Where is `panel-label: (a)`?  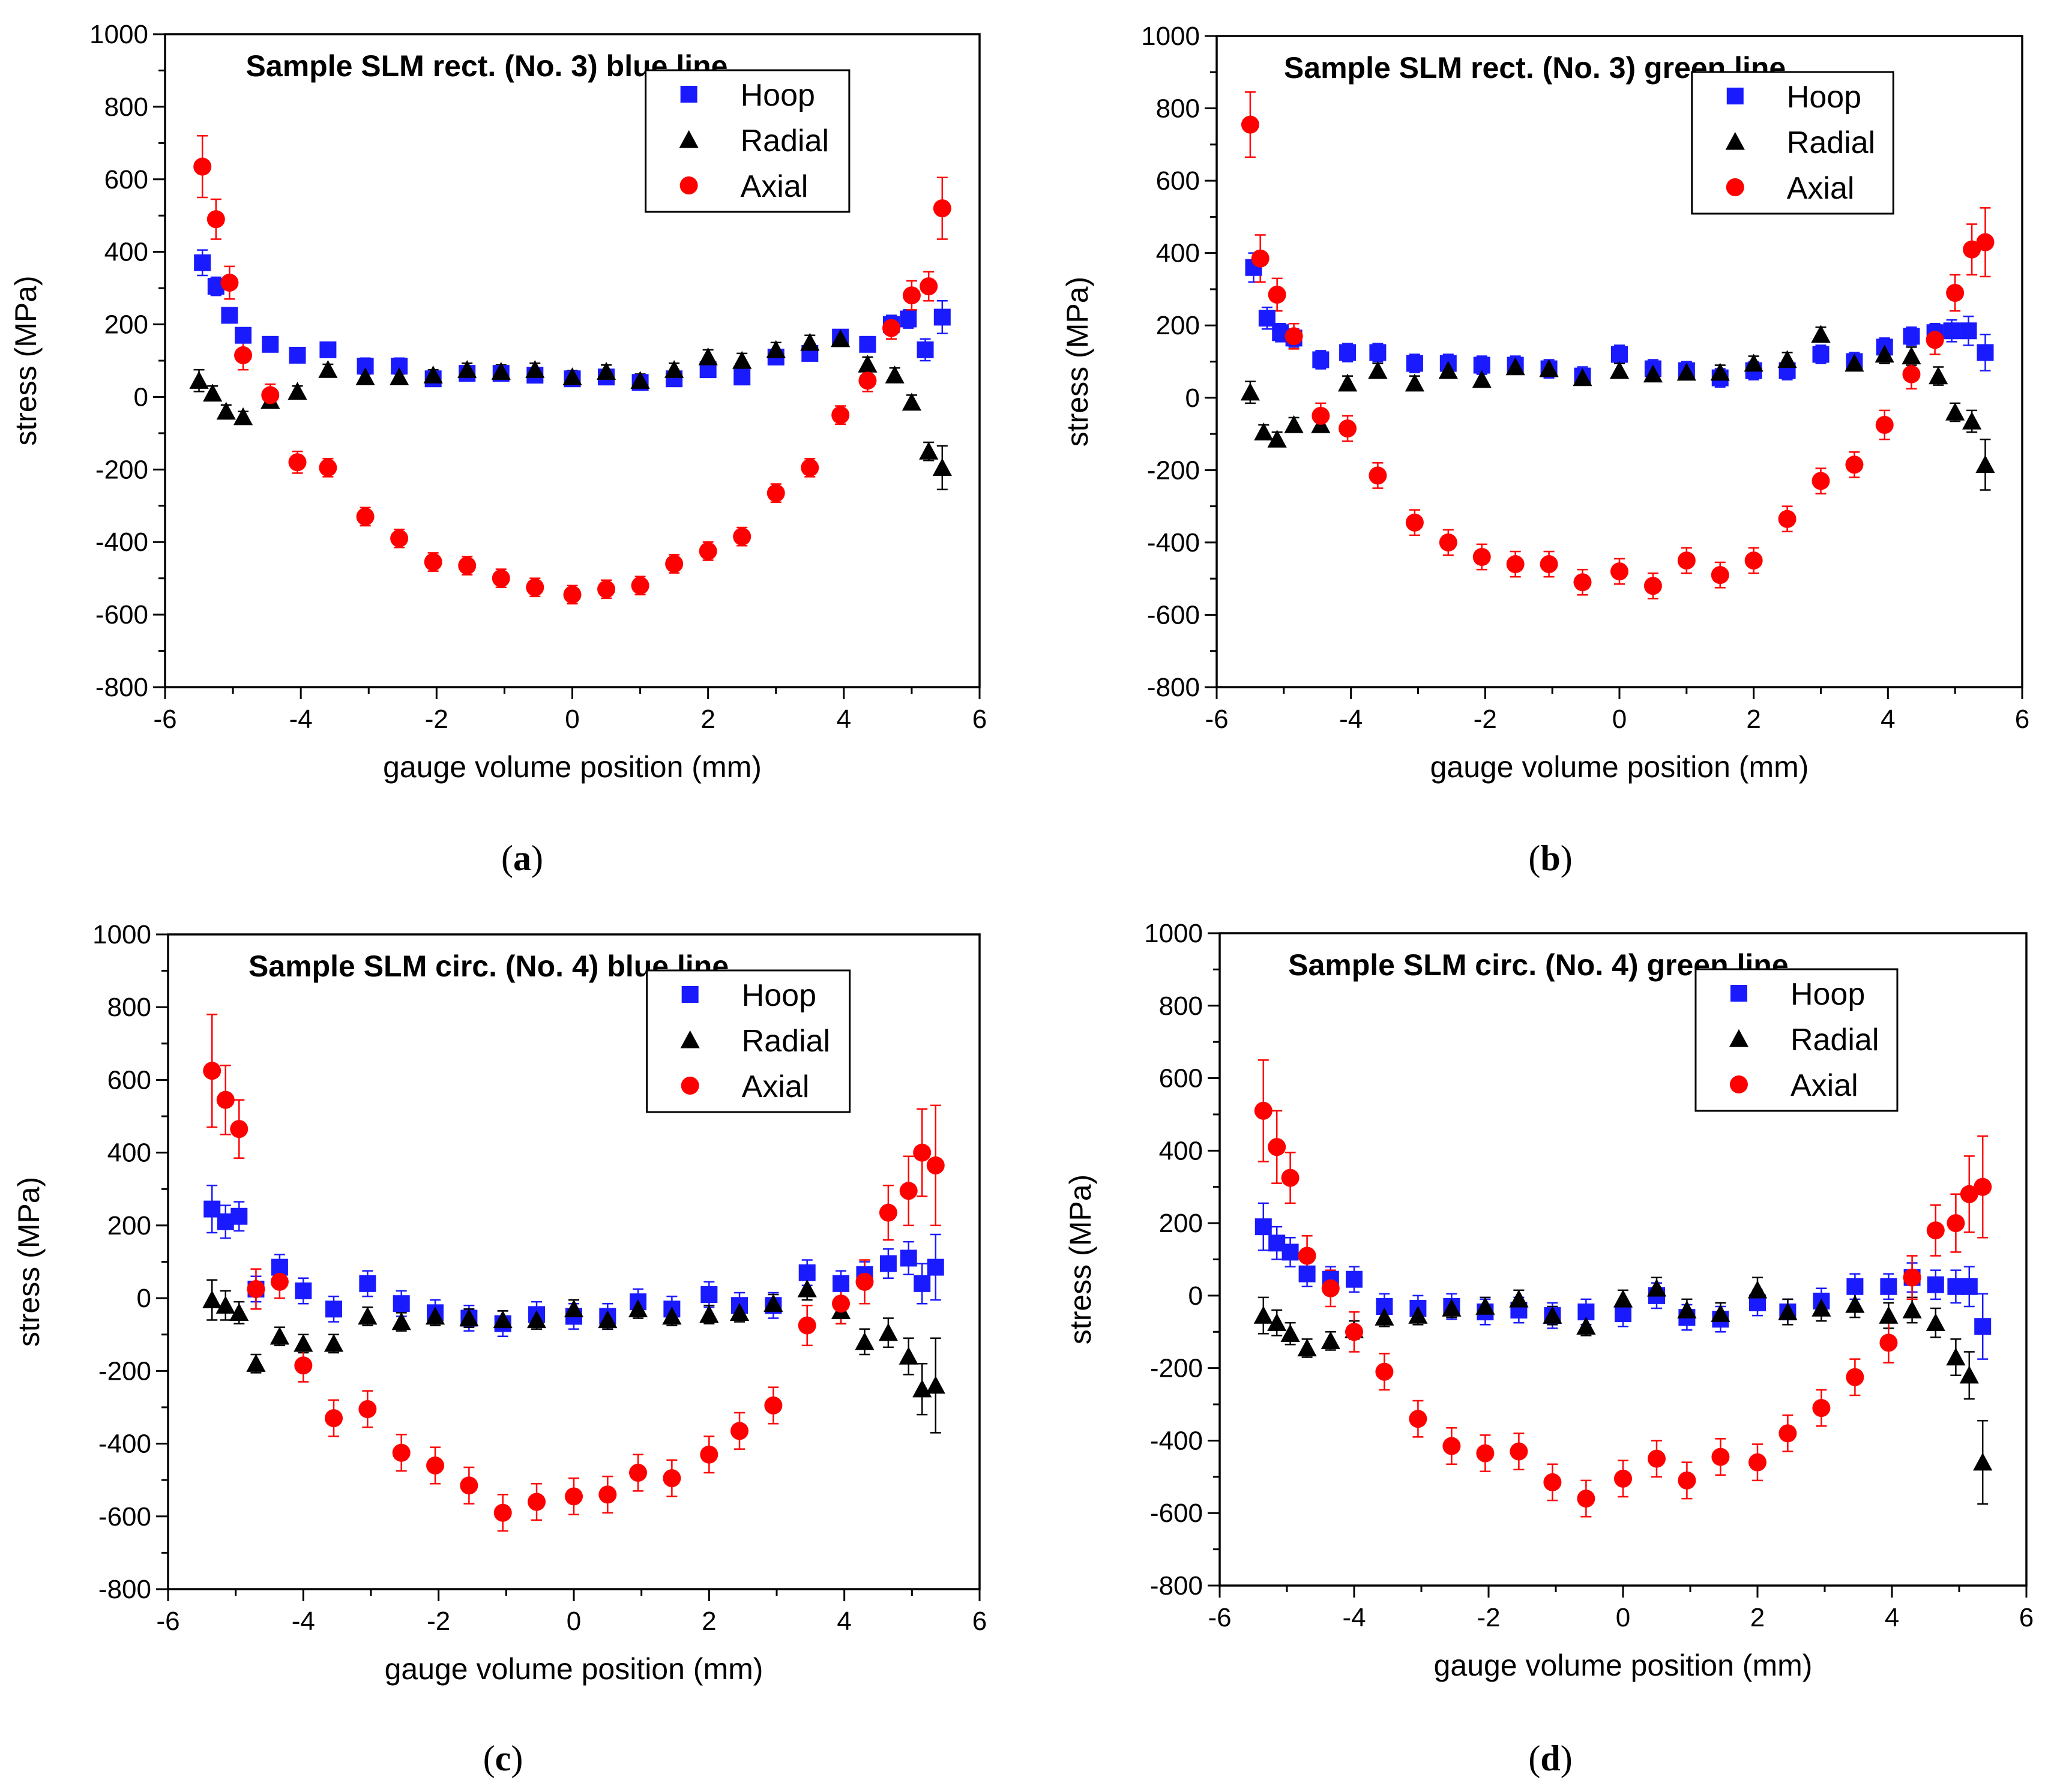
panel-label: (a) is located at coordinates (522, 858).